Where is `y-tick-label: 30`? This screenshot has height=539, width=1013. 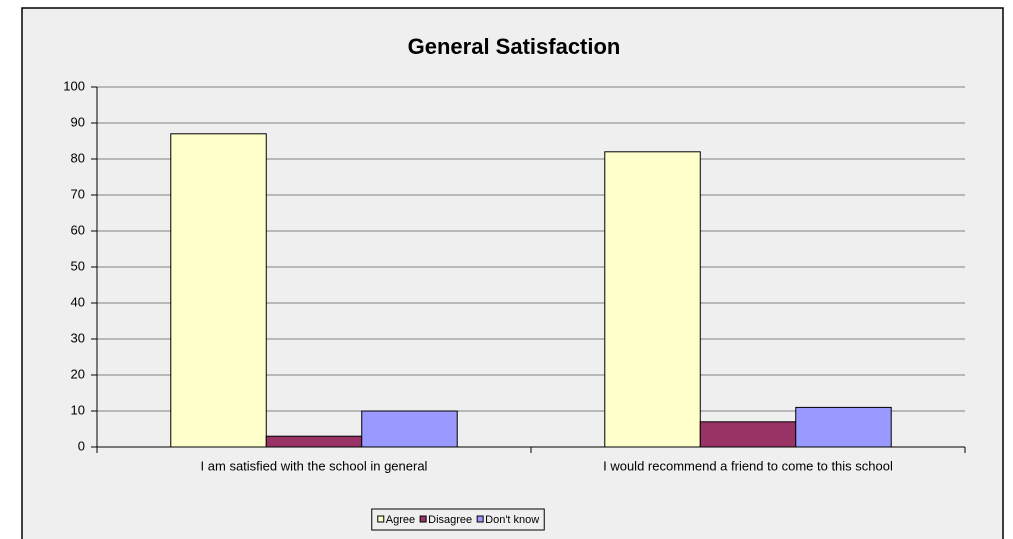 y-tick-label: 30 is located at coordinates (78, 337).